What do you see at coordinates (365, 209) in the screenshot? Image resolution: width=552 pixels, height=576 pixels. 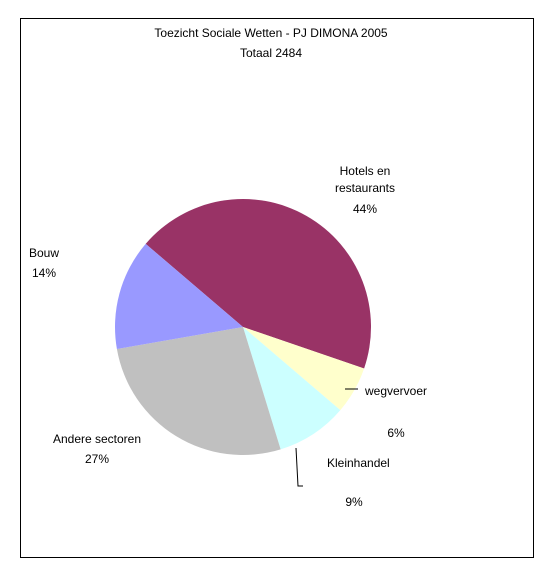 I see `slice-percent-label: 44%` at bounding box center [365, 209].